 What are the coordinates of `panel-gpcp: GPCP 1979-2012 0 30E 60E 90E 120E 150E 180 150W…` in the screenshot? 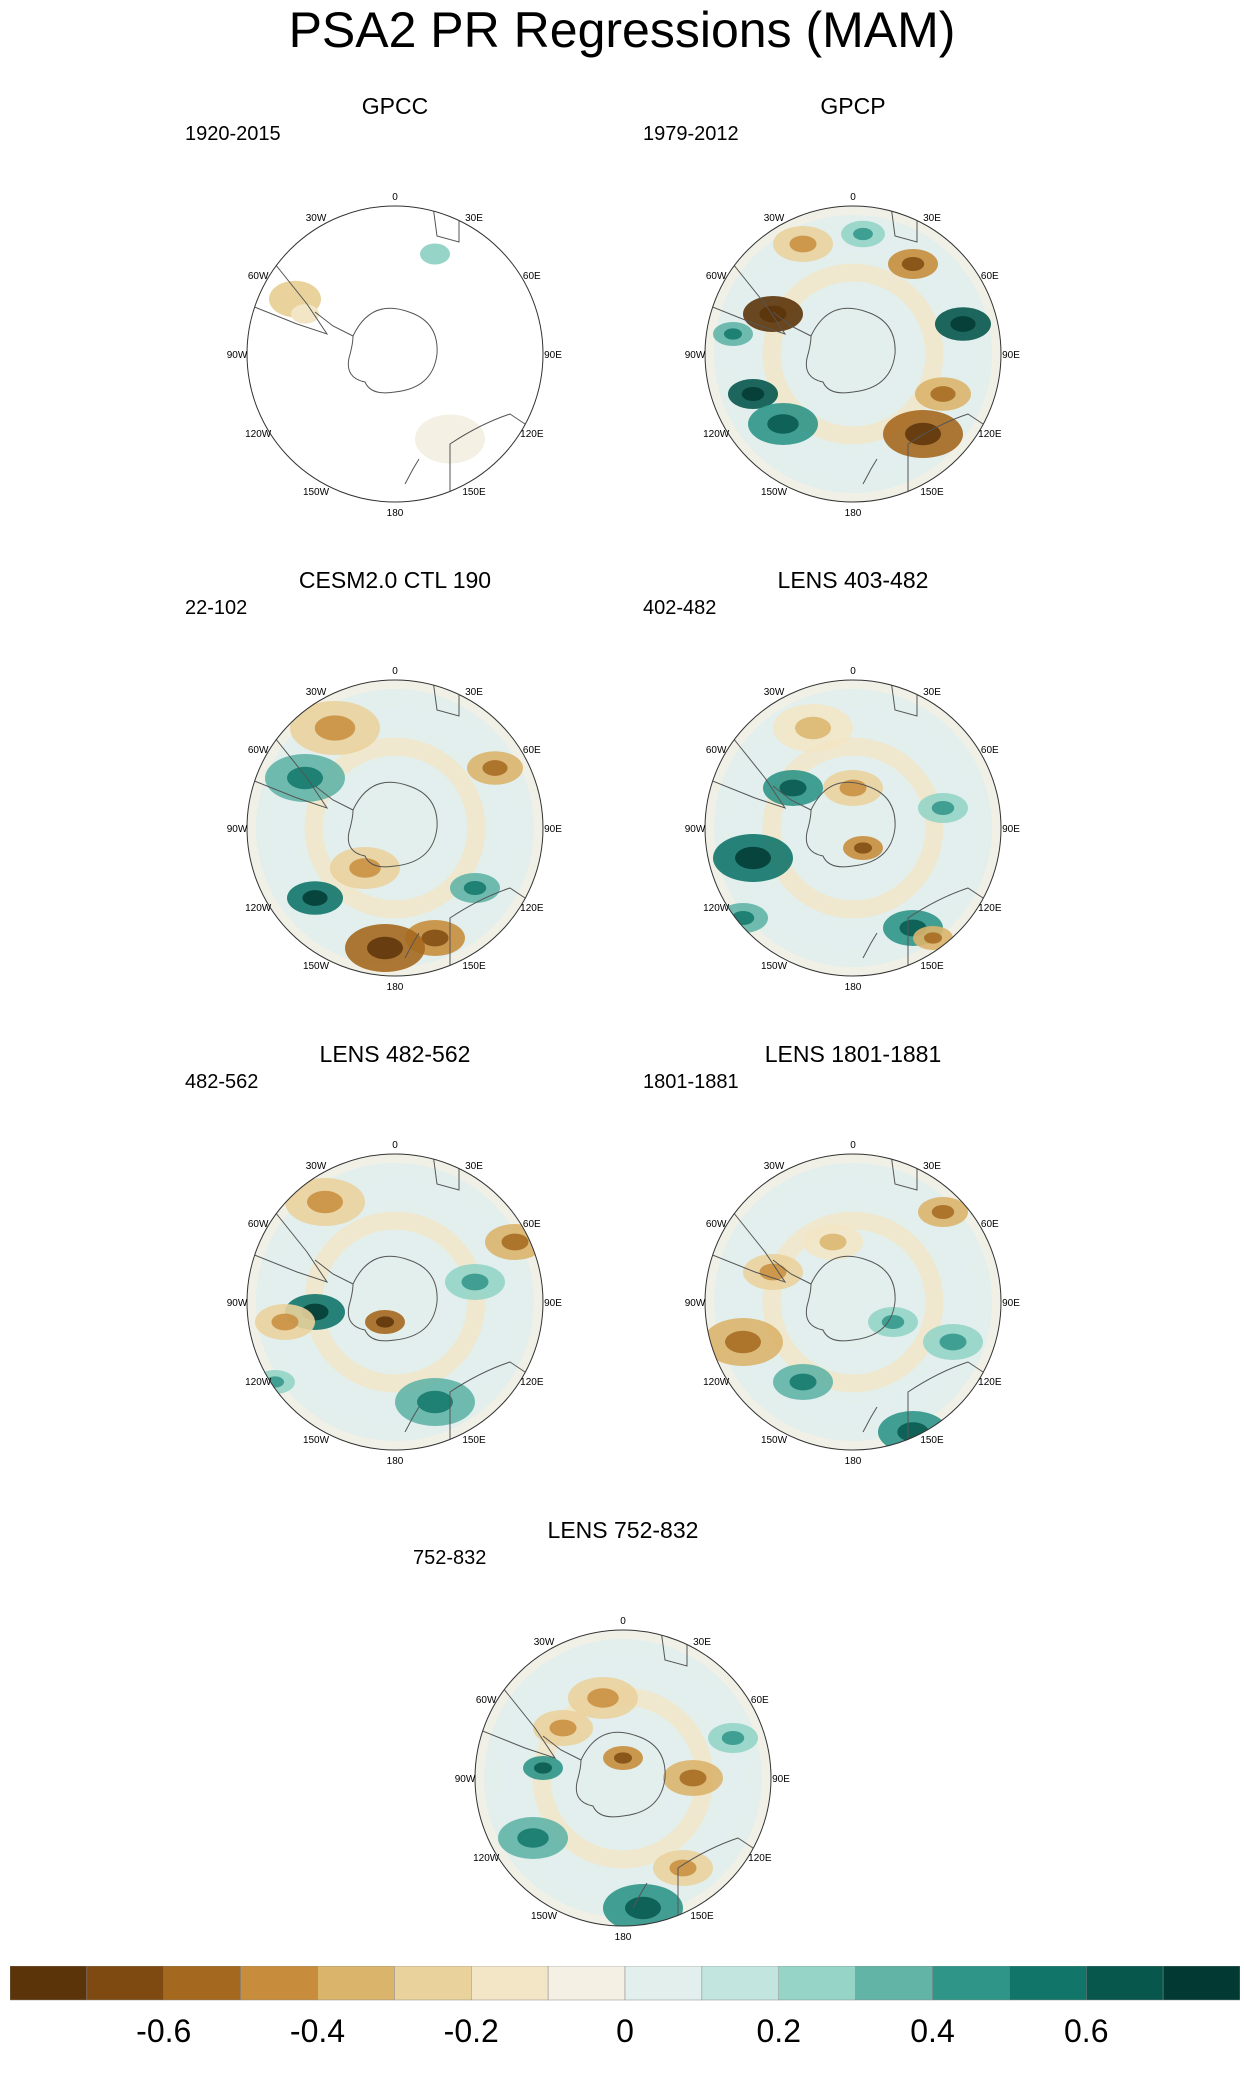 It's located at (853, 322).